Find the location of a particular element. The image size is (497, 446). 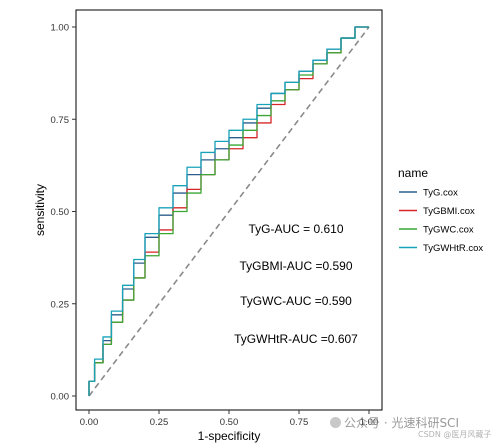

y-tick-label: 0.75 is located at coordinates (60, 120).